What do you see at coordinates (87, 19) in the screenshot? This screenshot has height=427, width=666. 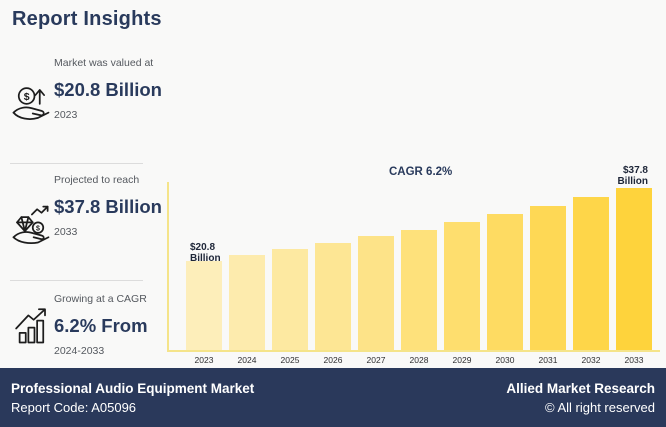 I see `page-title: Report Insights` at bounding box center [87, 19].